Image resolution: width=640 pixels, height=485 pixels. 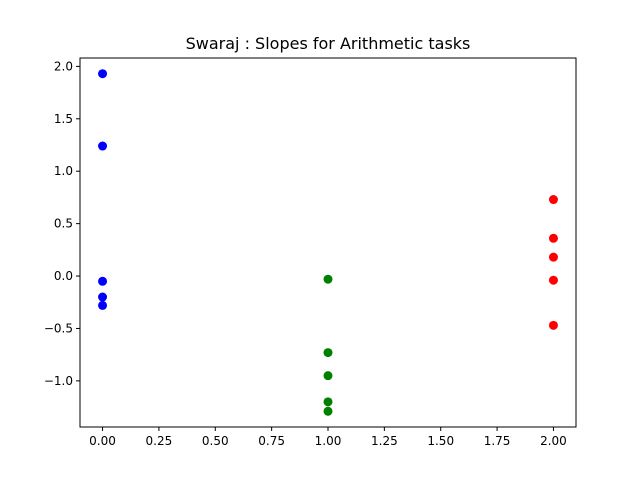 I want to click on x-tick-label: 1.00, so click(x=328, y=441).